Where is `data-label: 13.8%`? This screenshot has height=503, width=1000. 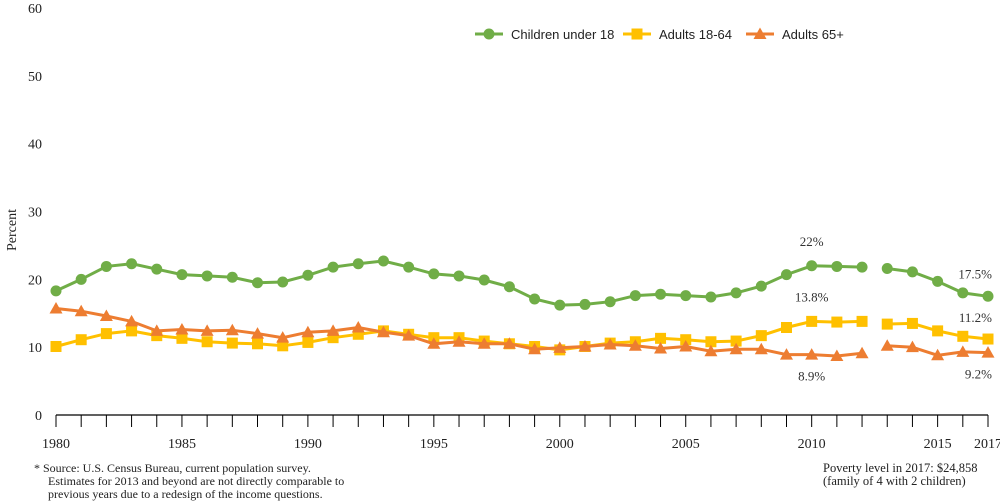
data-label: 13.8% is located at coordinates (812, 296).